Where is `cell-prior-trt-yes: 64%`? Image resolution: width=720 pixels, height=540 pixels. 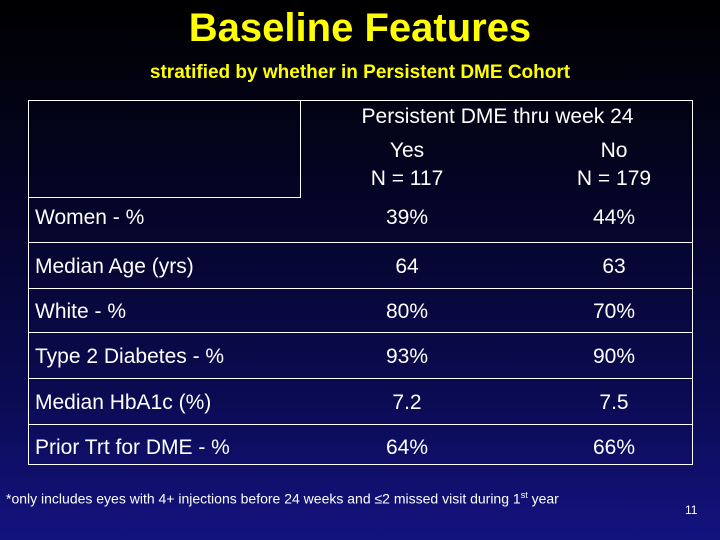
cell-prior-trt-yes: 64% is located at coordinates (407, 447).